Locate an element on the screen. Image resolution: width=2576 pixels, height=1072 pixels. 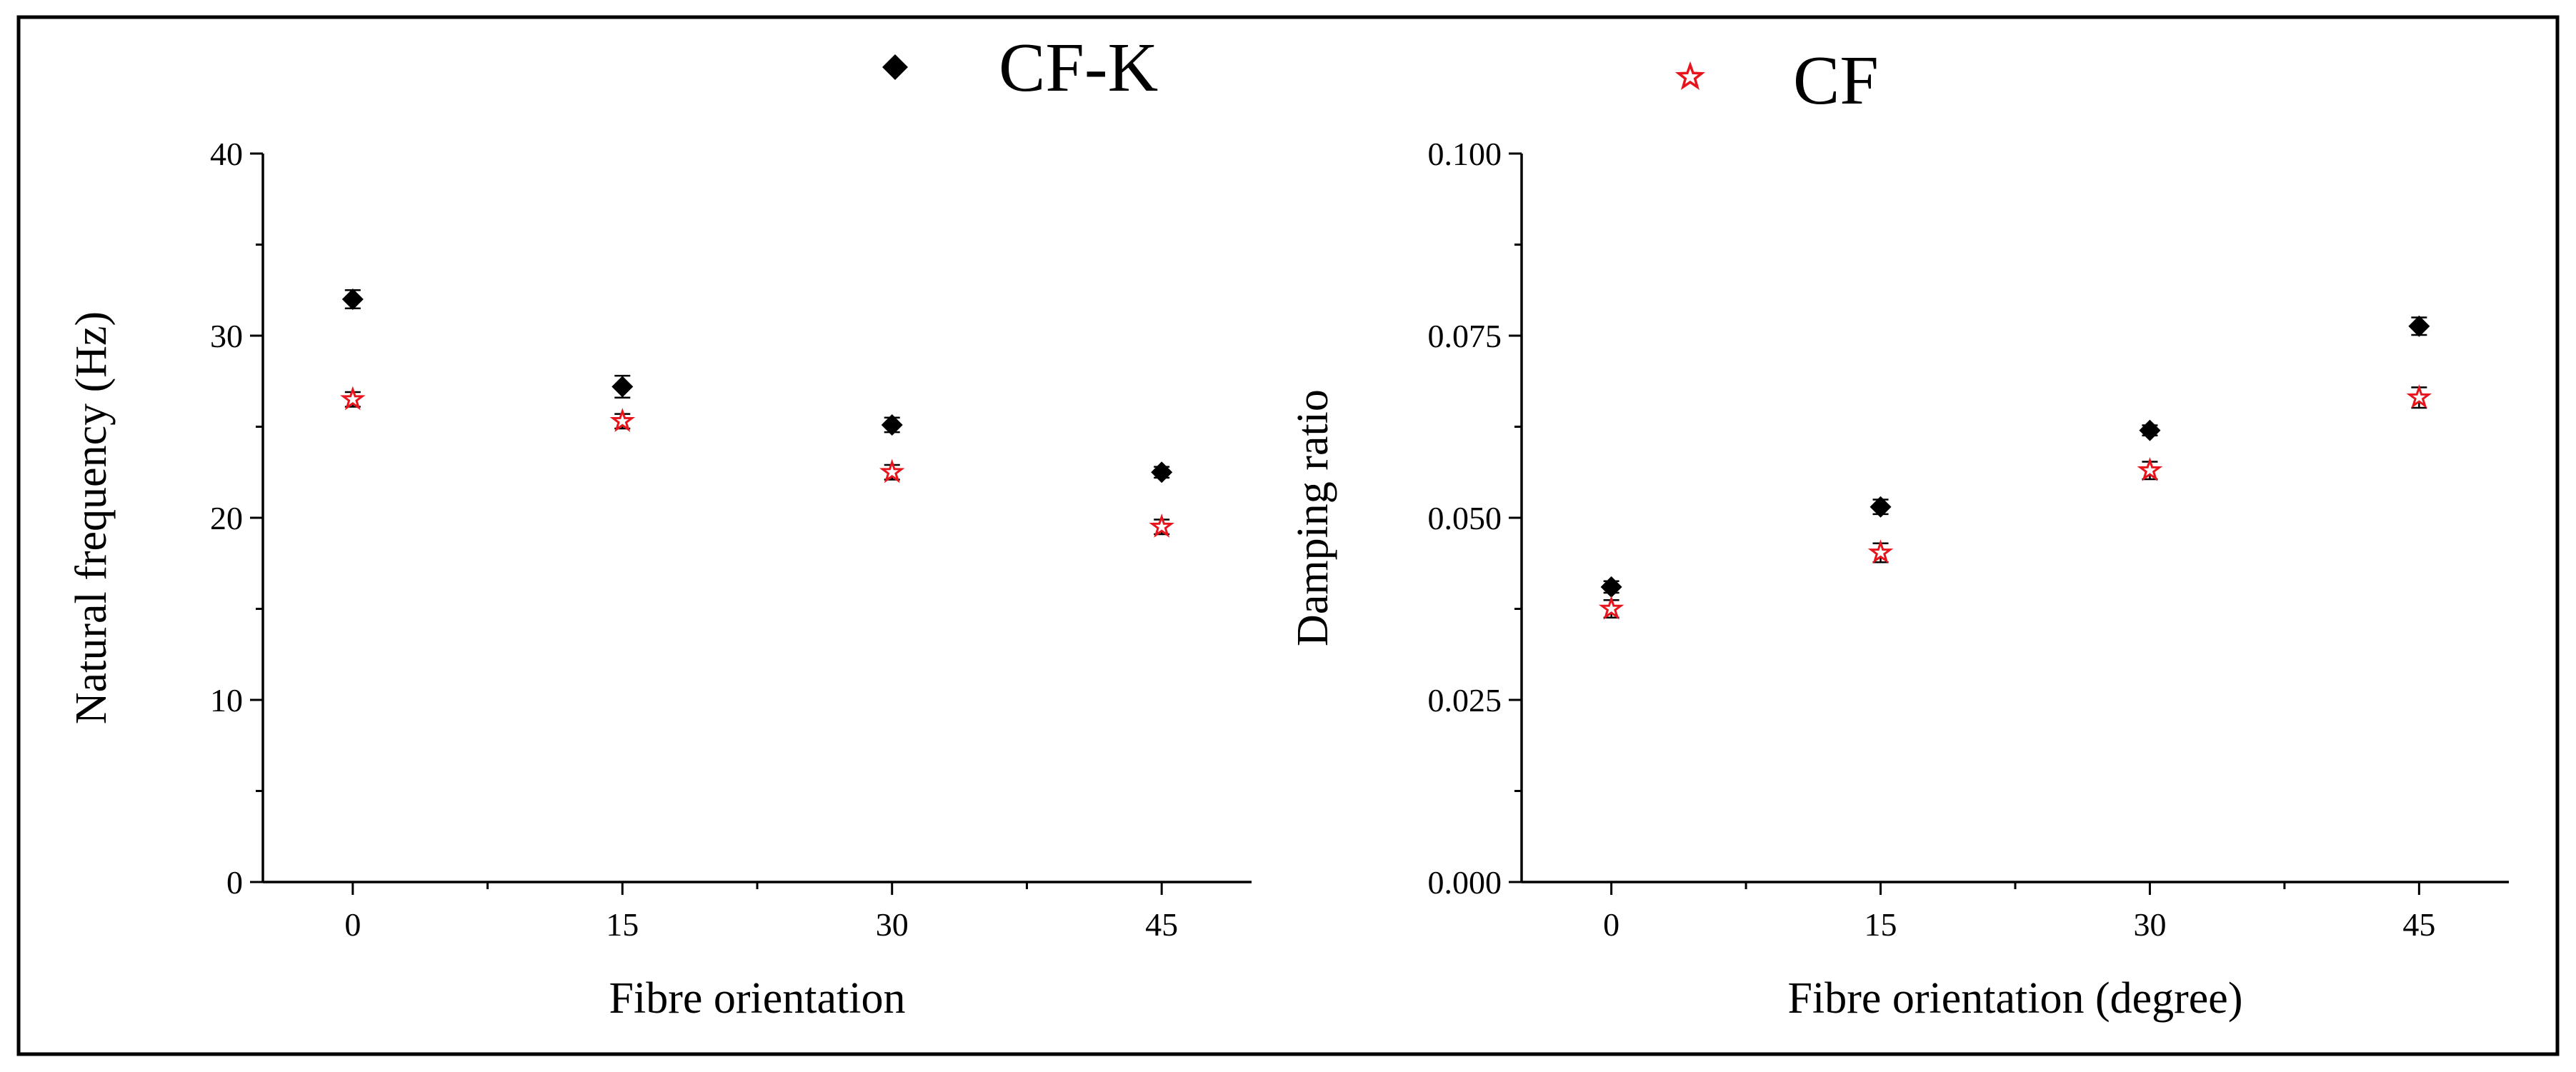
y-tick-label: 0 is located at coordinates (235, 882).